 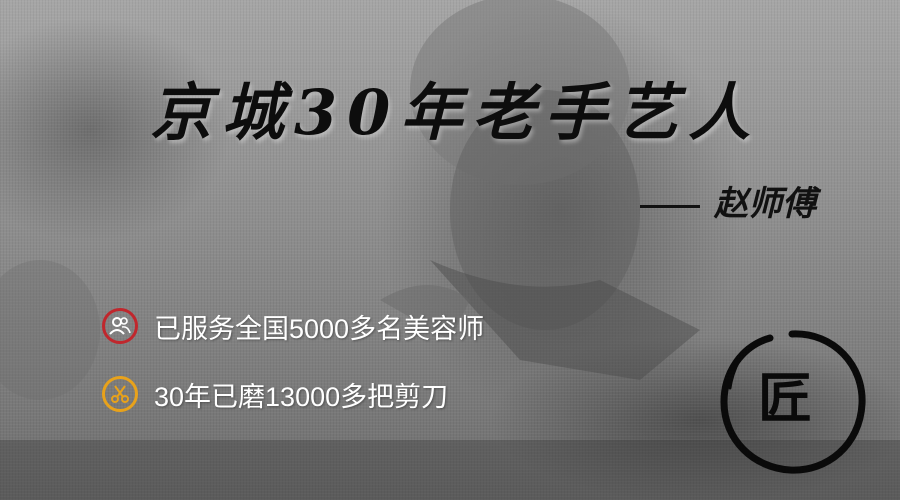 What do you see at coordinates (455, 112) in the screenshot?
I see `page-title: 京城30年老手艺人` at bounding box center [455, 112].